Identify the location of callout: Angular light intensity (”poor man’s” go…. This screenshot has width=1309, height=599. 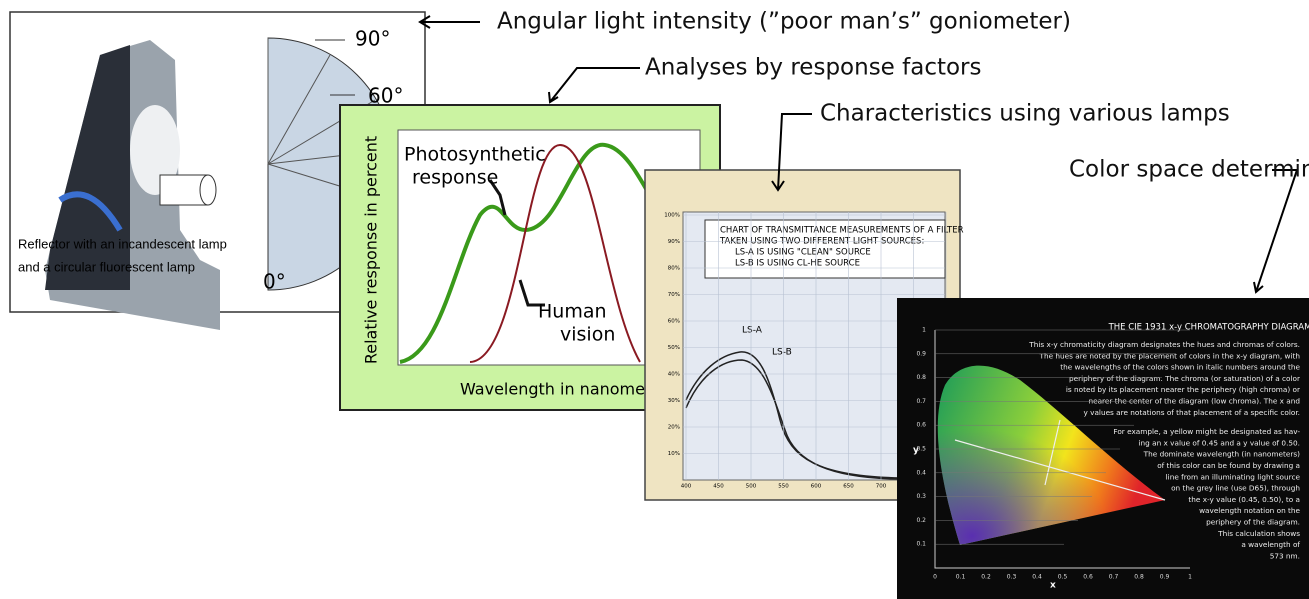
(784, 22).